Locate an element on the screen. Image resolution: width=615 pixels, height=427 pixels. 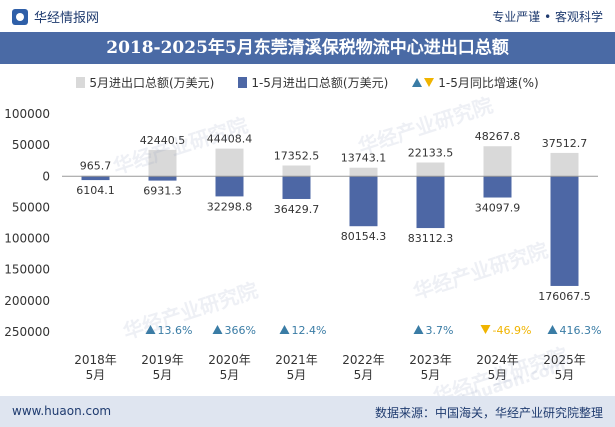
legend-label-bar1: 5月进出口总额(万美元) is located at coordinates (152, 82).